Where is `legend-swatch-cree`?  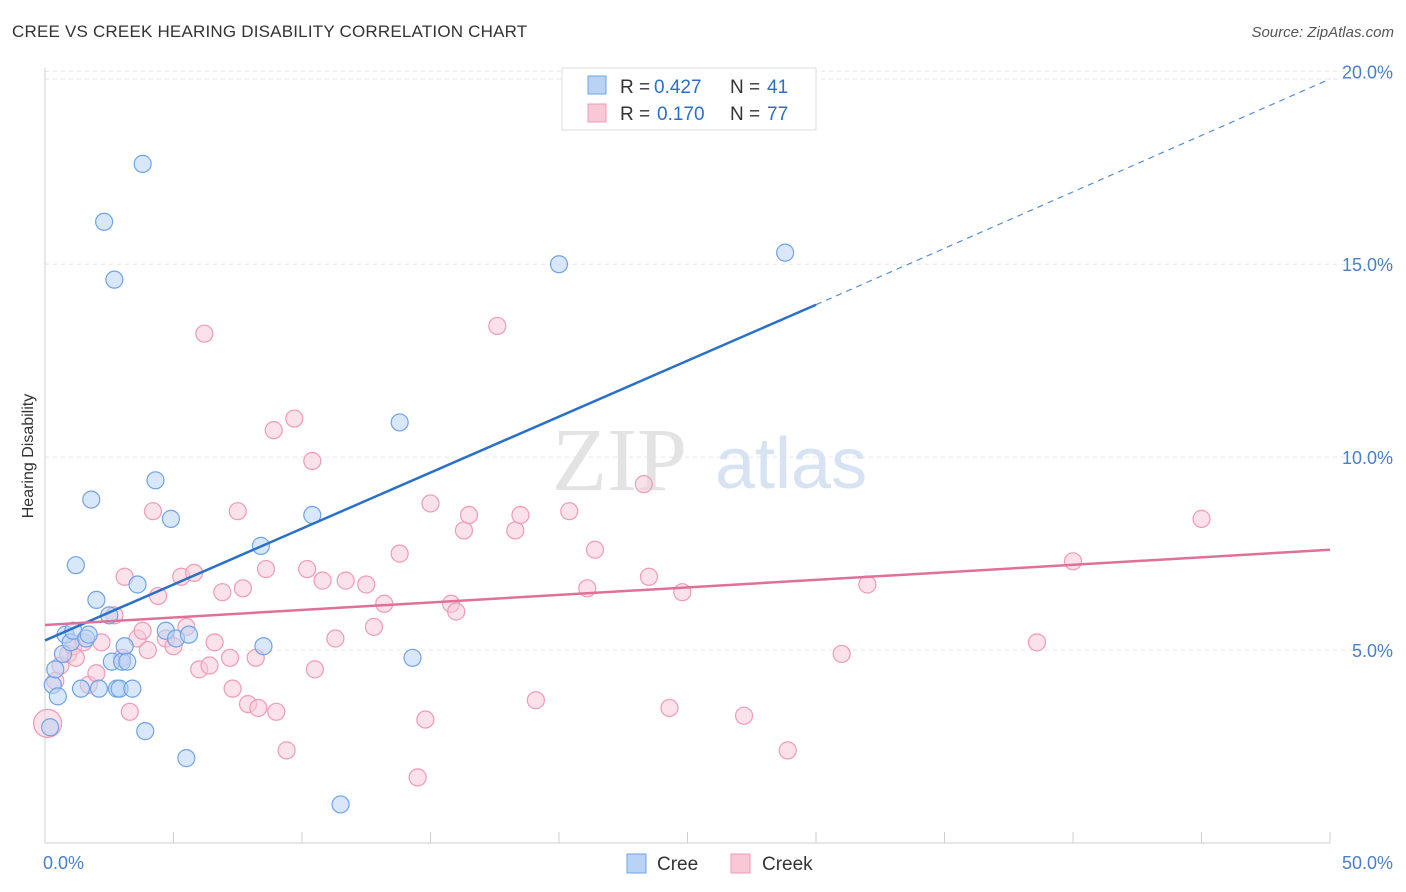
legend-swatch-cree is located at coordinates (597, 85).